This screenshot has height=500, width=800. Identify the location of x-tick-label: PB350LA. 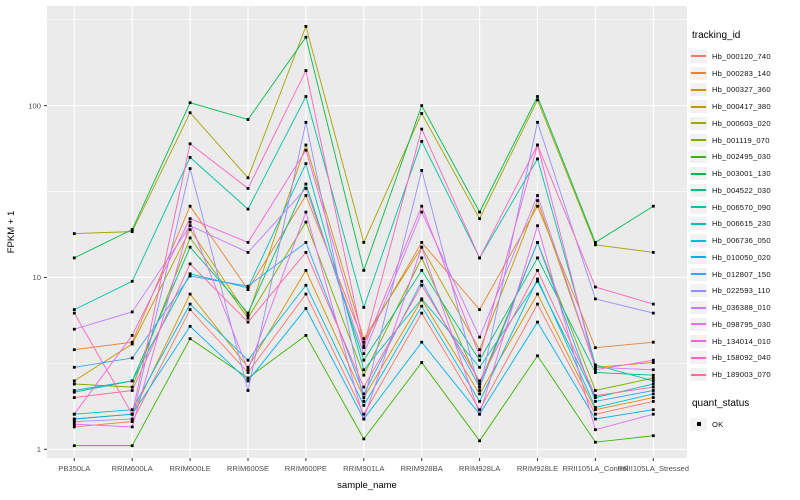
(74, 468).